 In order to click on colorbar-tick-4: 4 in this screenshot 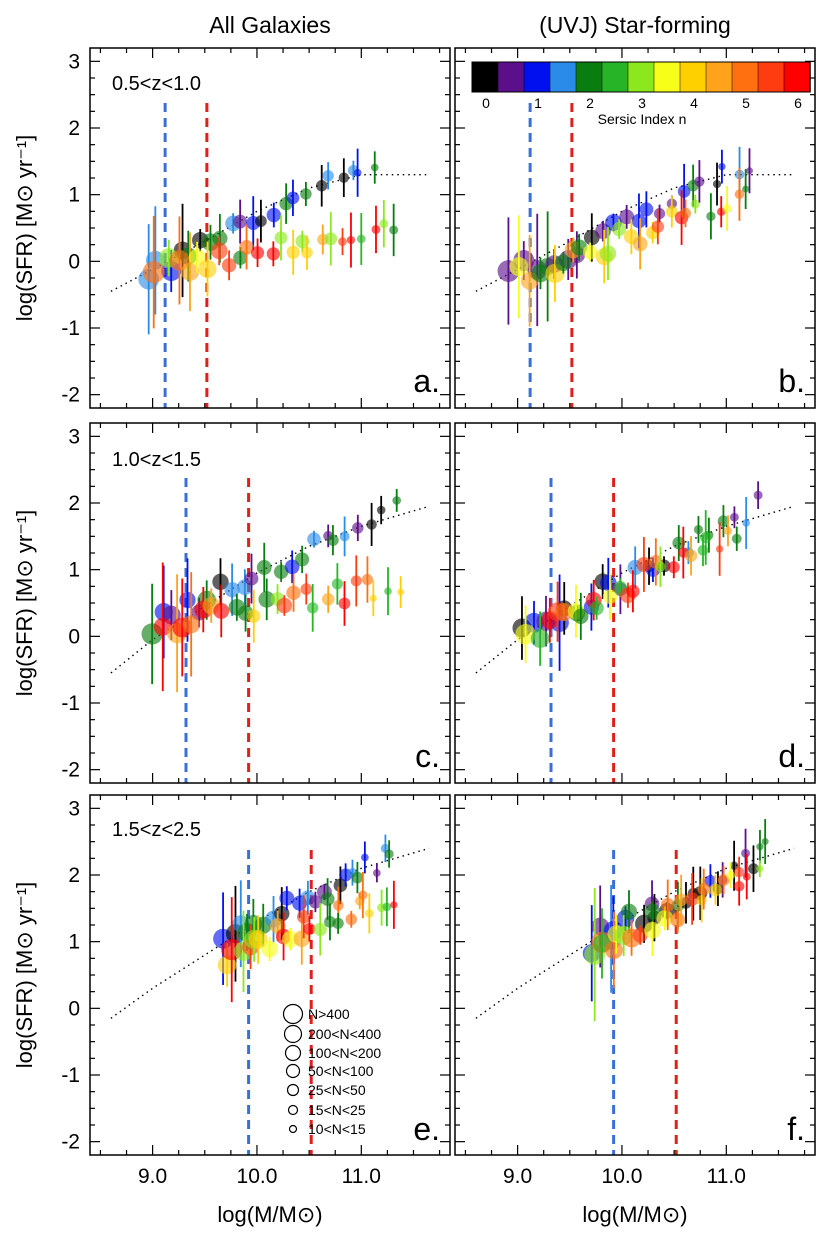, I will do `click(694, 103)`.